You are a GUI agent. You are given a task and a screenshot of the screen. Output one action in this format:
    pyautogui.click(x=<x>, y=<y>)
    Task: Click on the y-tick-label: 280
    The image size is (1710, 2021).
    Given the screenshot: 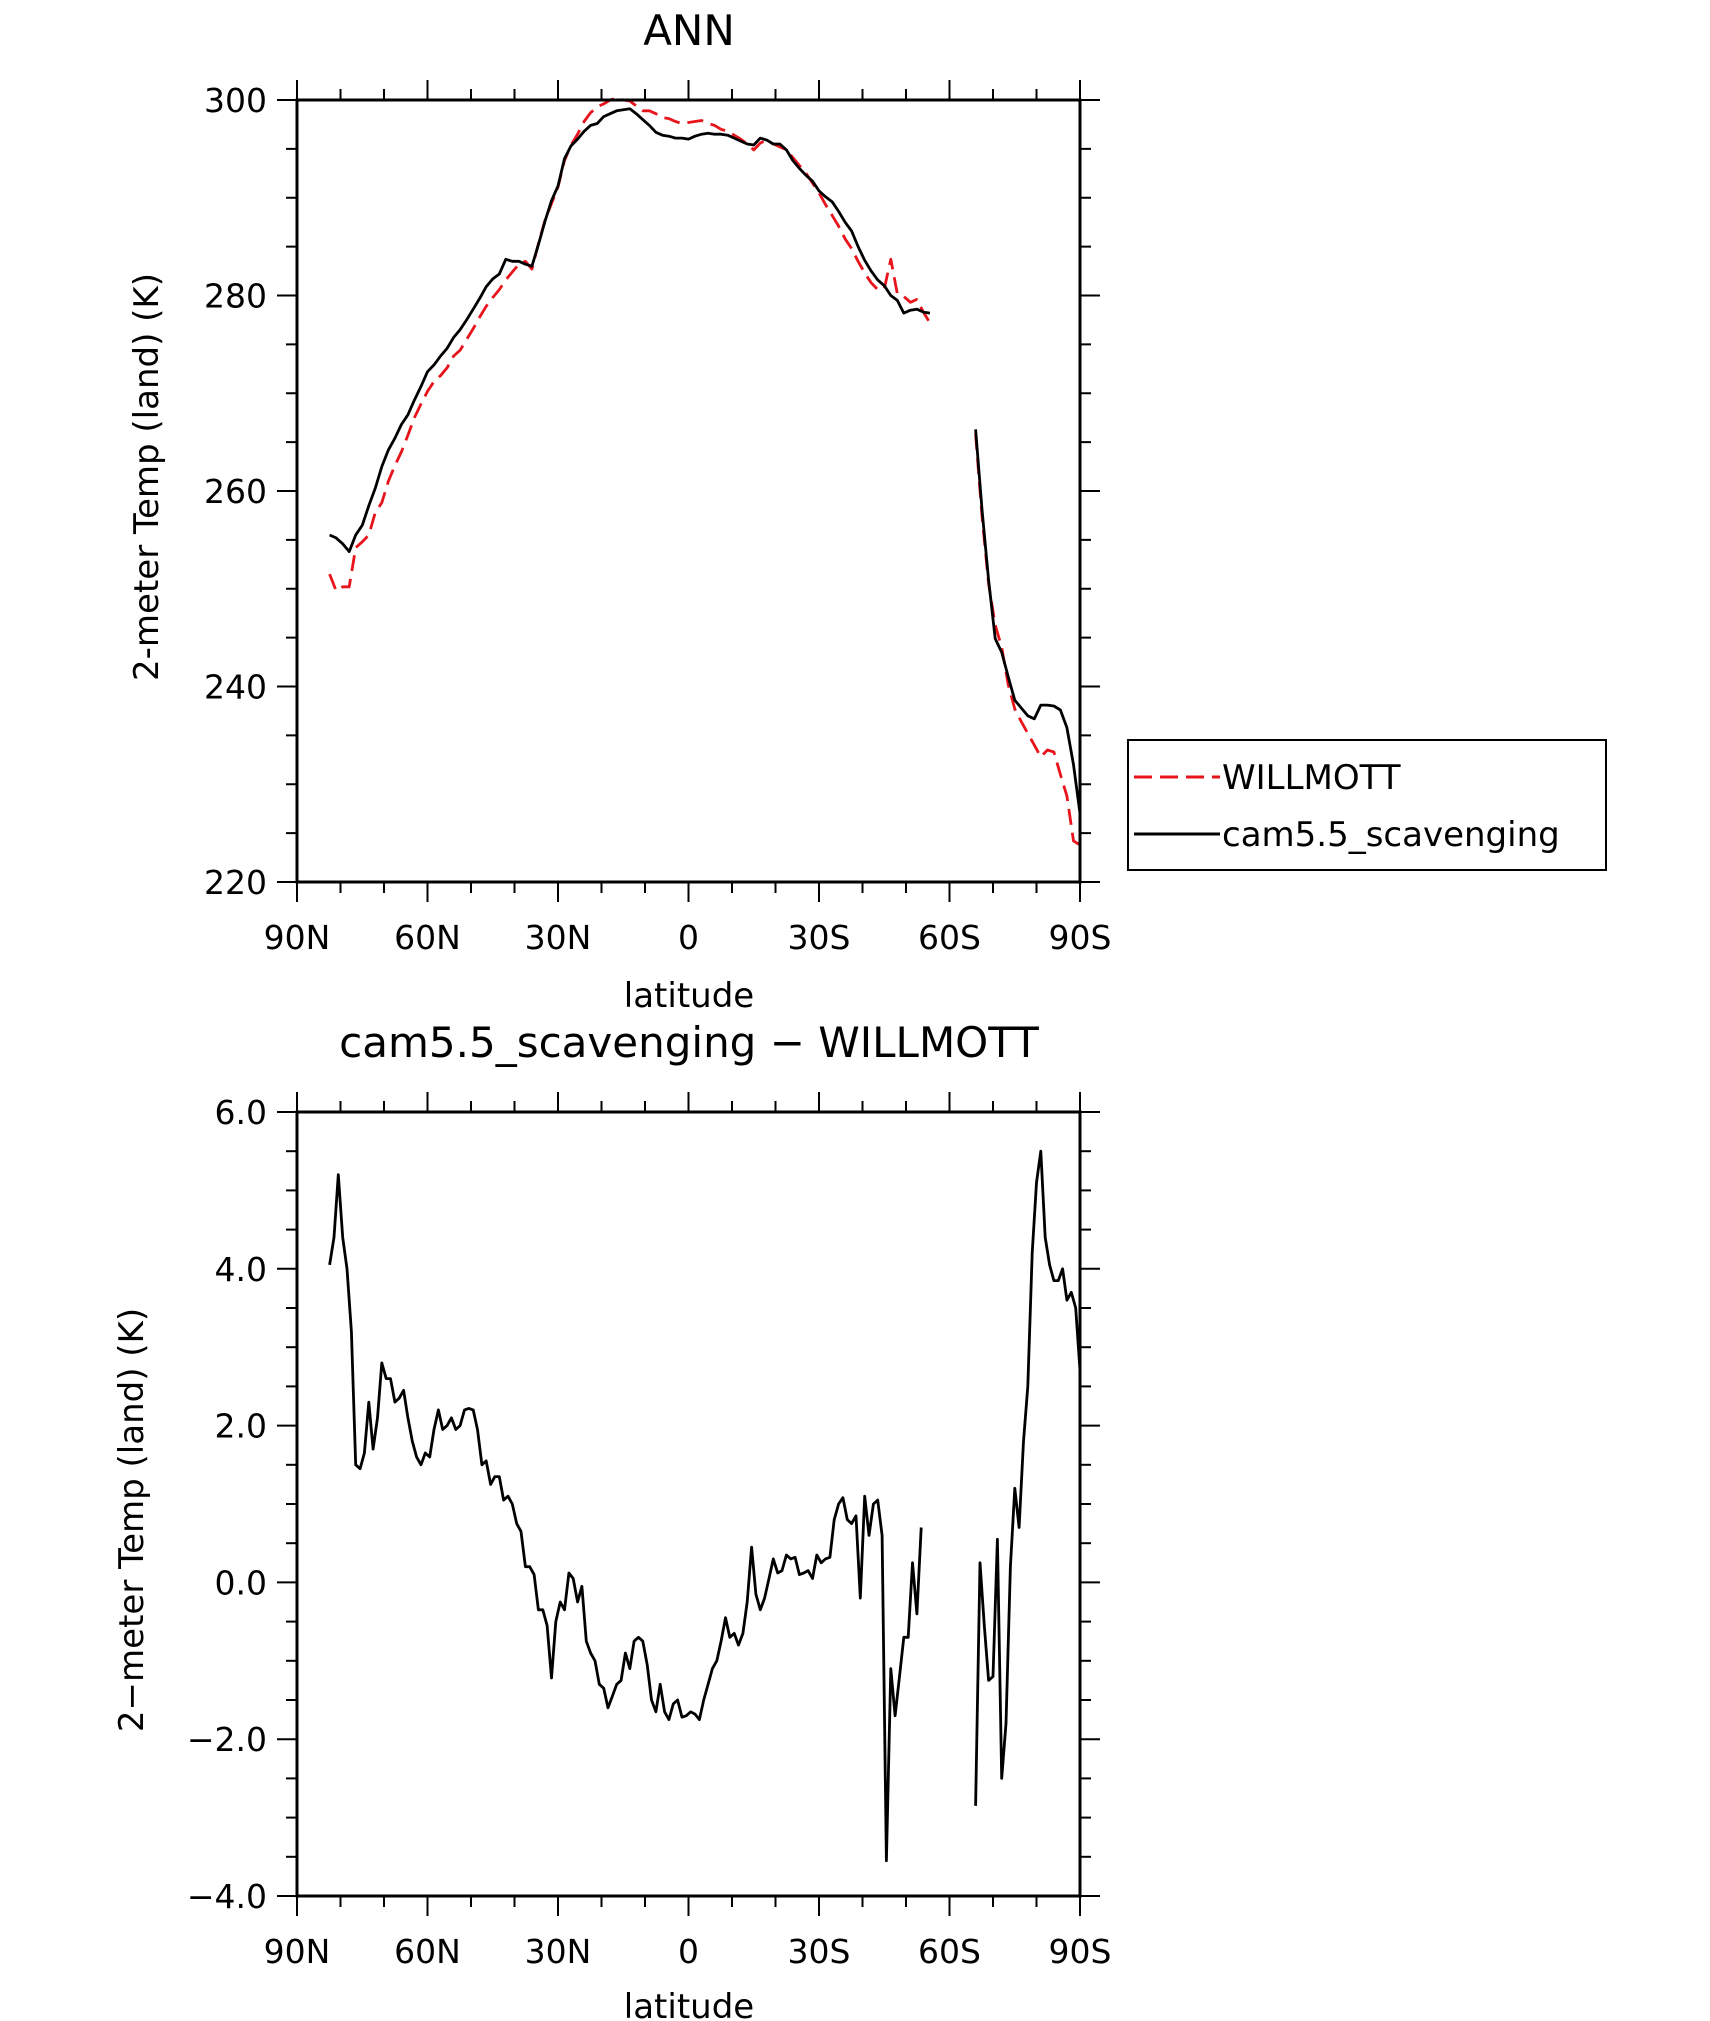 What is the action you would take?
    pyautogui.click(x=235, y=296)
    